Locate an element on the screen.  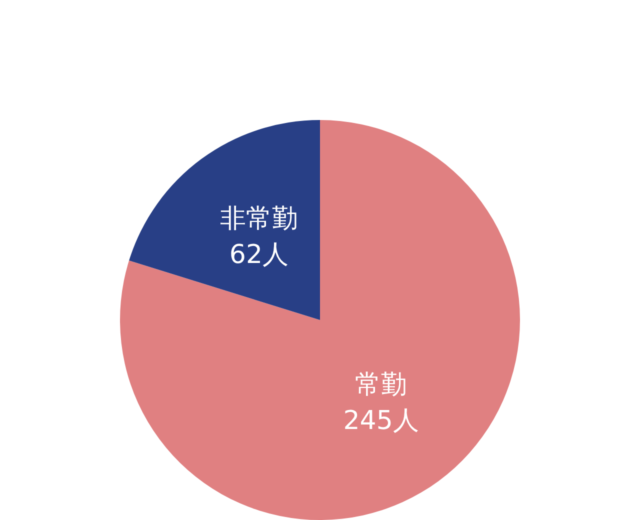
data-label: 245人 is located at coordinates (381, 421).